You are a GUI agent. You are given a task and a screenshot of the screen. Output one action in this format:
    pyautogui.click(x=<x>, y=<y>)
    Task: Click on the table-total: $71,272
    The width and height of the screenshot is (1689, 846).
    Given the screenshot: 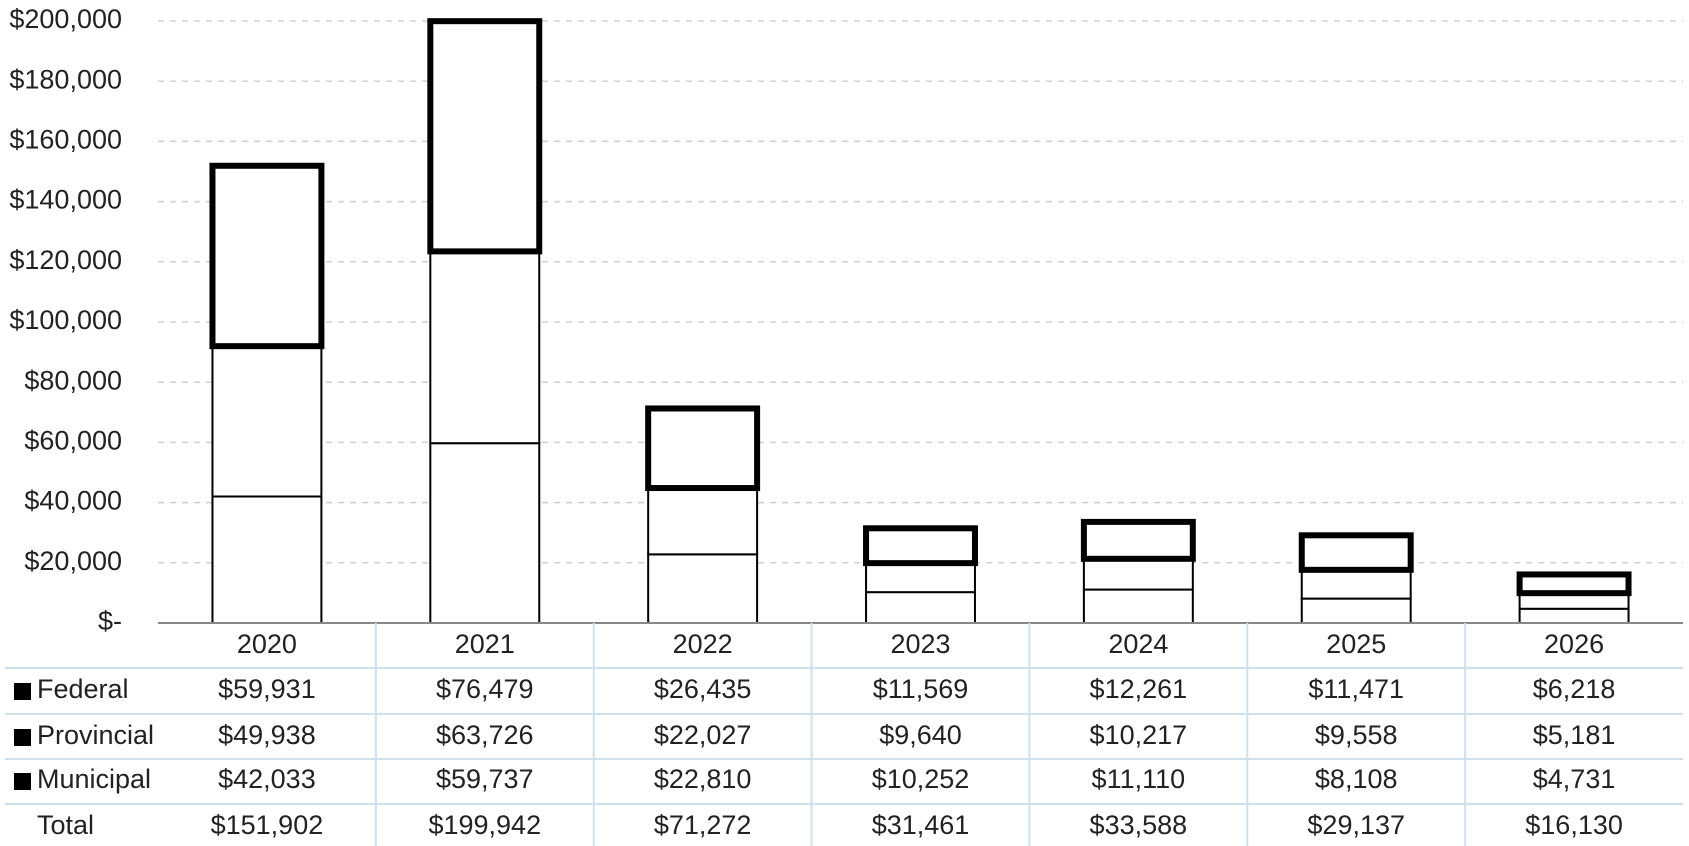 What is the action you would take?
    pyautogui.click(x=703, y=825)
    